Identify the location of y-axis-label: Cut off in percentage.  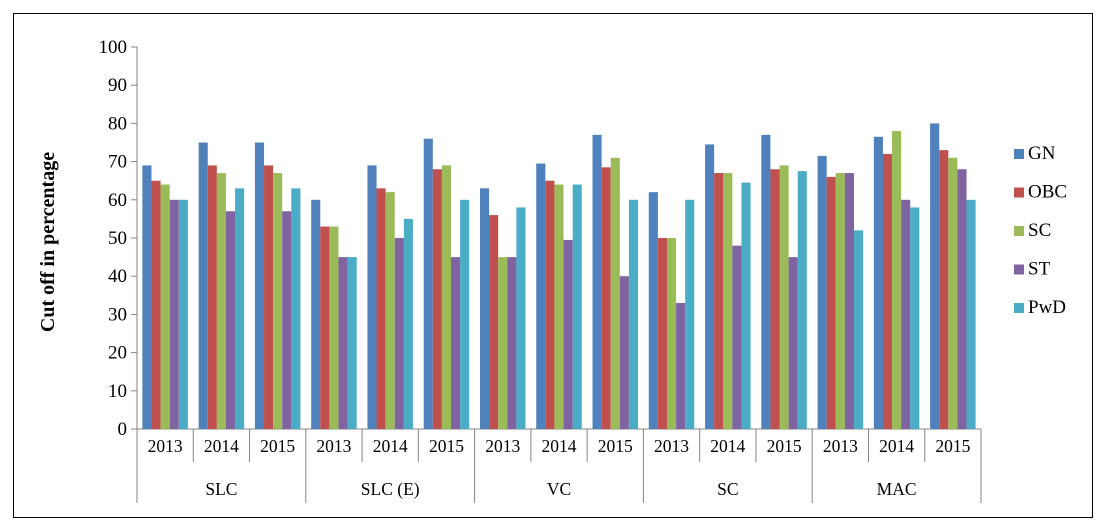
(48, 242).